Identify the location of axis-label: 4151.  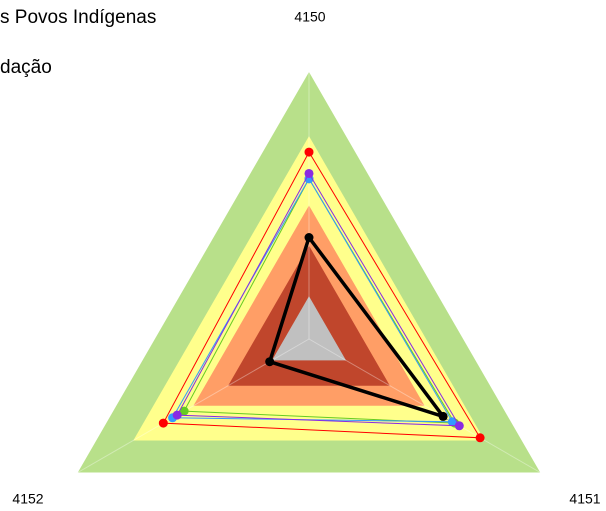
(584, 499).